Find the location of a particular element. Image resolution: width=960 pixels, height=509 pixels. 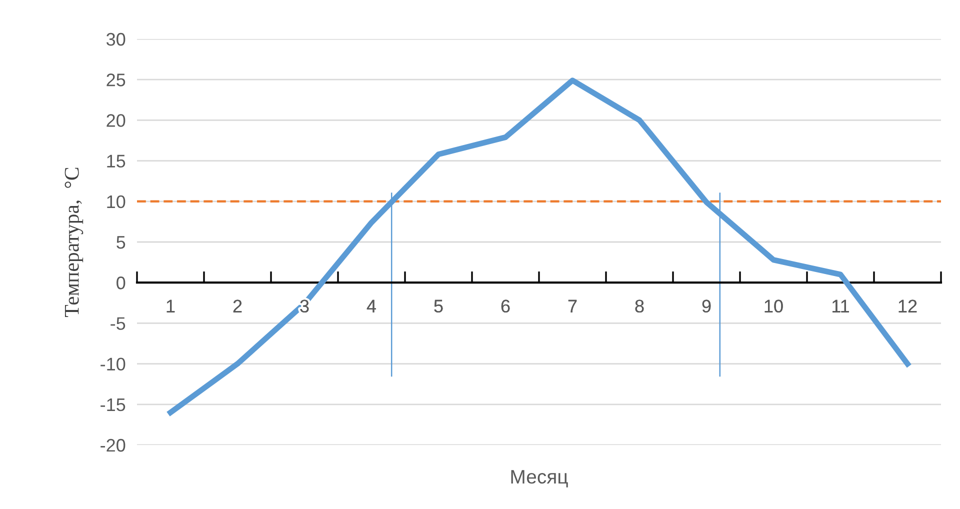

y-tick-label: 30 is located at coordinates (116, 39).